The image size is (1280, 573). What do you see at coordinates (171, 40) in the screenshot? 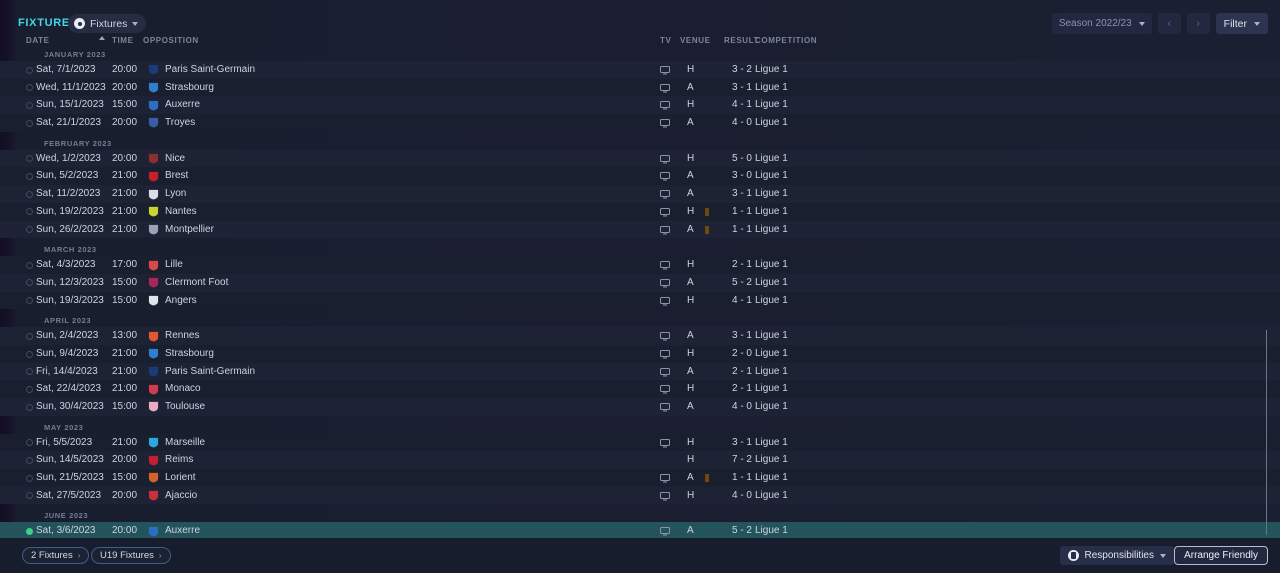
I see `column-header-opposition: Opposition` at bounding box center [171, 40].